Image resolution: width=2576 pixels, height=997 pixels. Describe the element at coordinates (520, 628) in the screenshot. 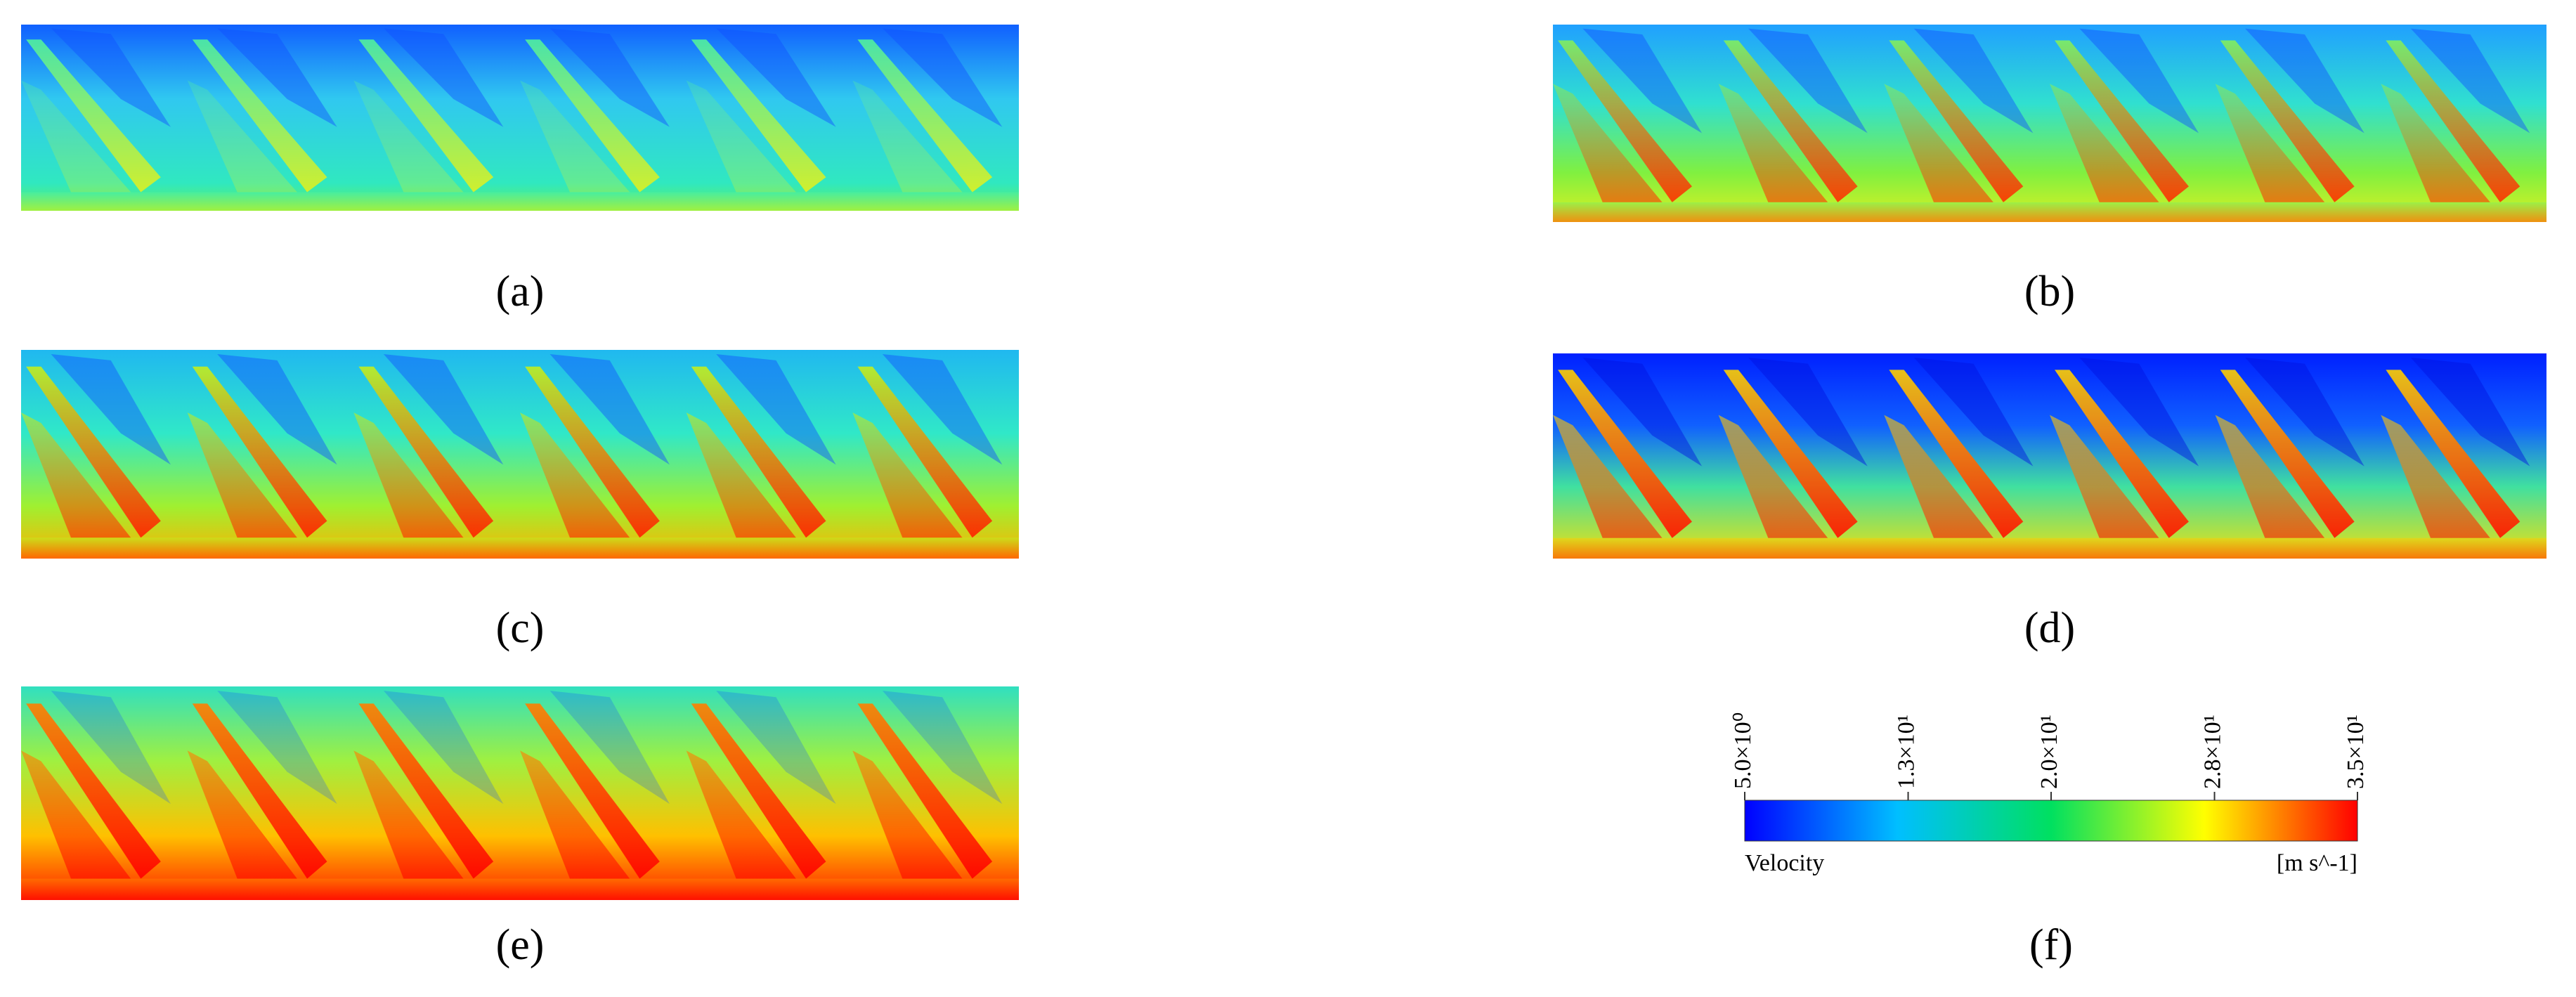

I see `panel-label: (c)` at that location.